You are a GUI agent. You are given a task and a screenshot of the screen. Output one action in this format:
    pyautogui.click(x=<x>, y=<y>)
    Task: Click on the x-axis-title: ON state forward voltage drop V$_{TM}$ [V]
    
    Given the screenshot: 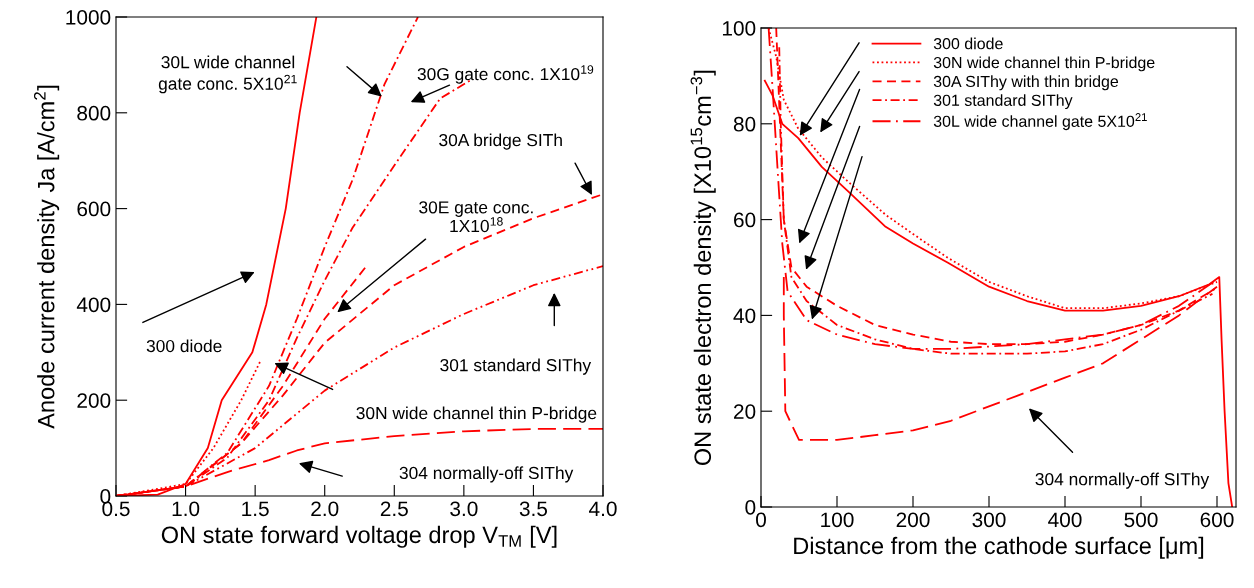 What is the action you would take?
    pyautogui.click(x=359, y=536)
    